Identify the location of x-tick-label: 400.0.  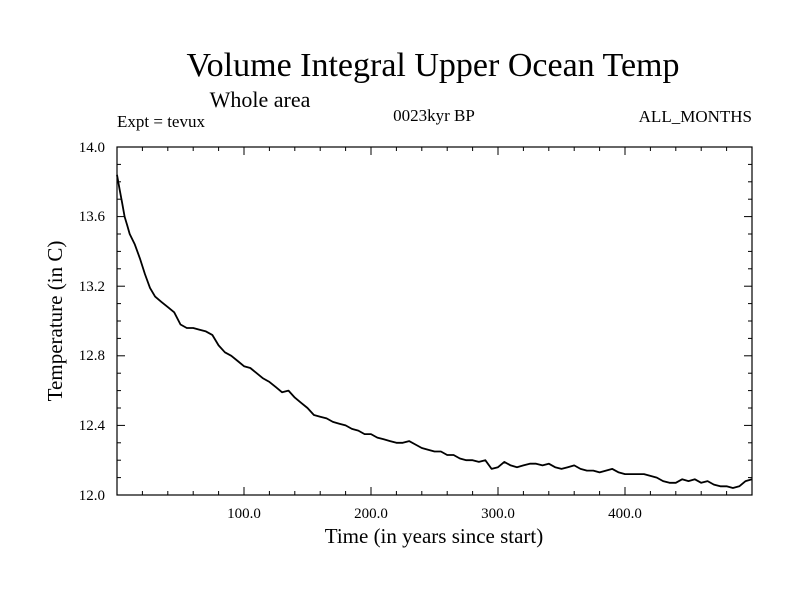
(625, 514).